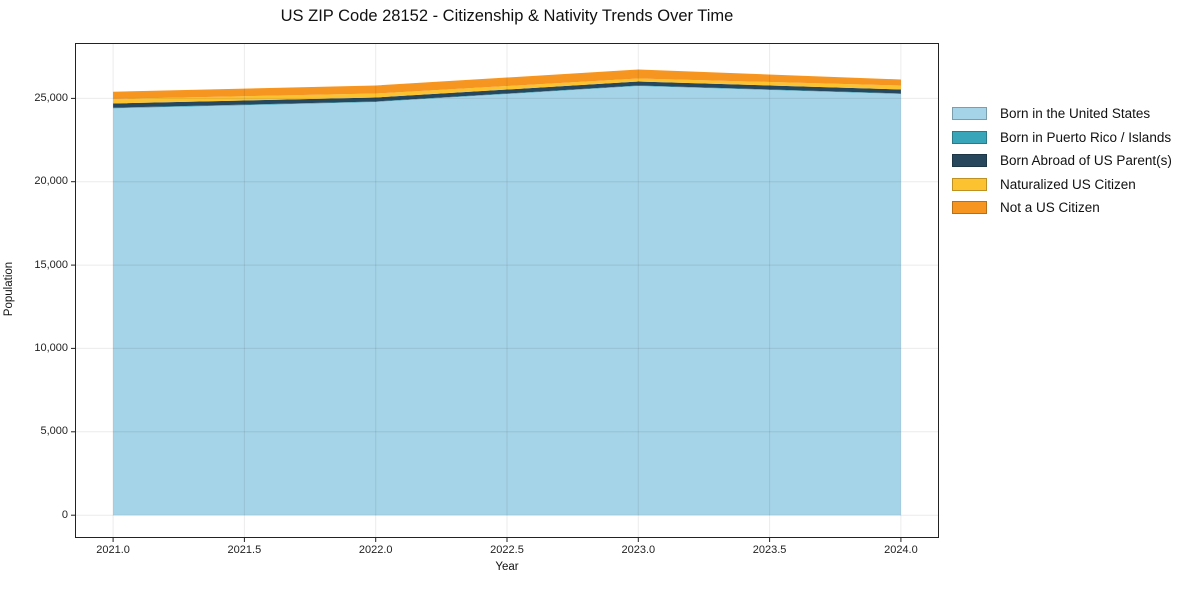 This screenshot has width=1189, height=590. I want to click on legend-label: Born Abroad of US Parent(s), so click(1086, 161).